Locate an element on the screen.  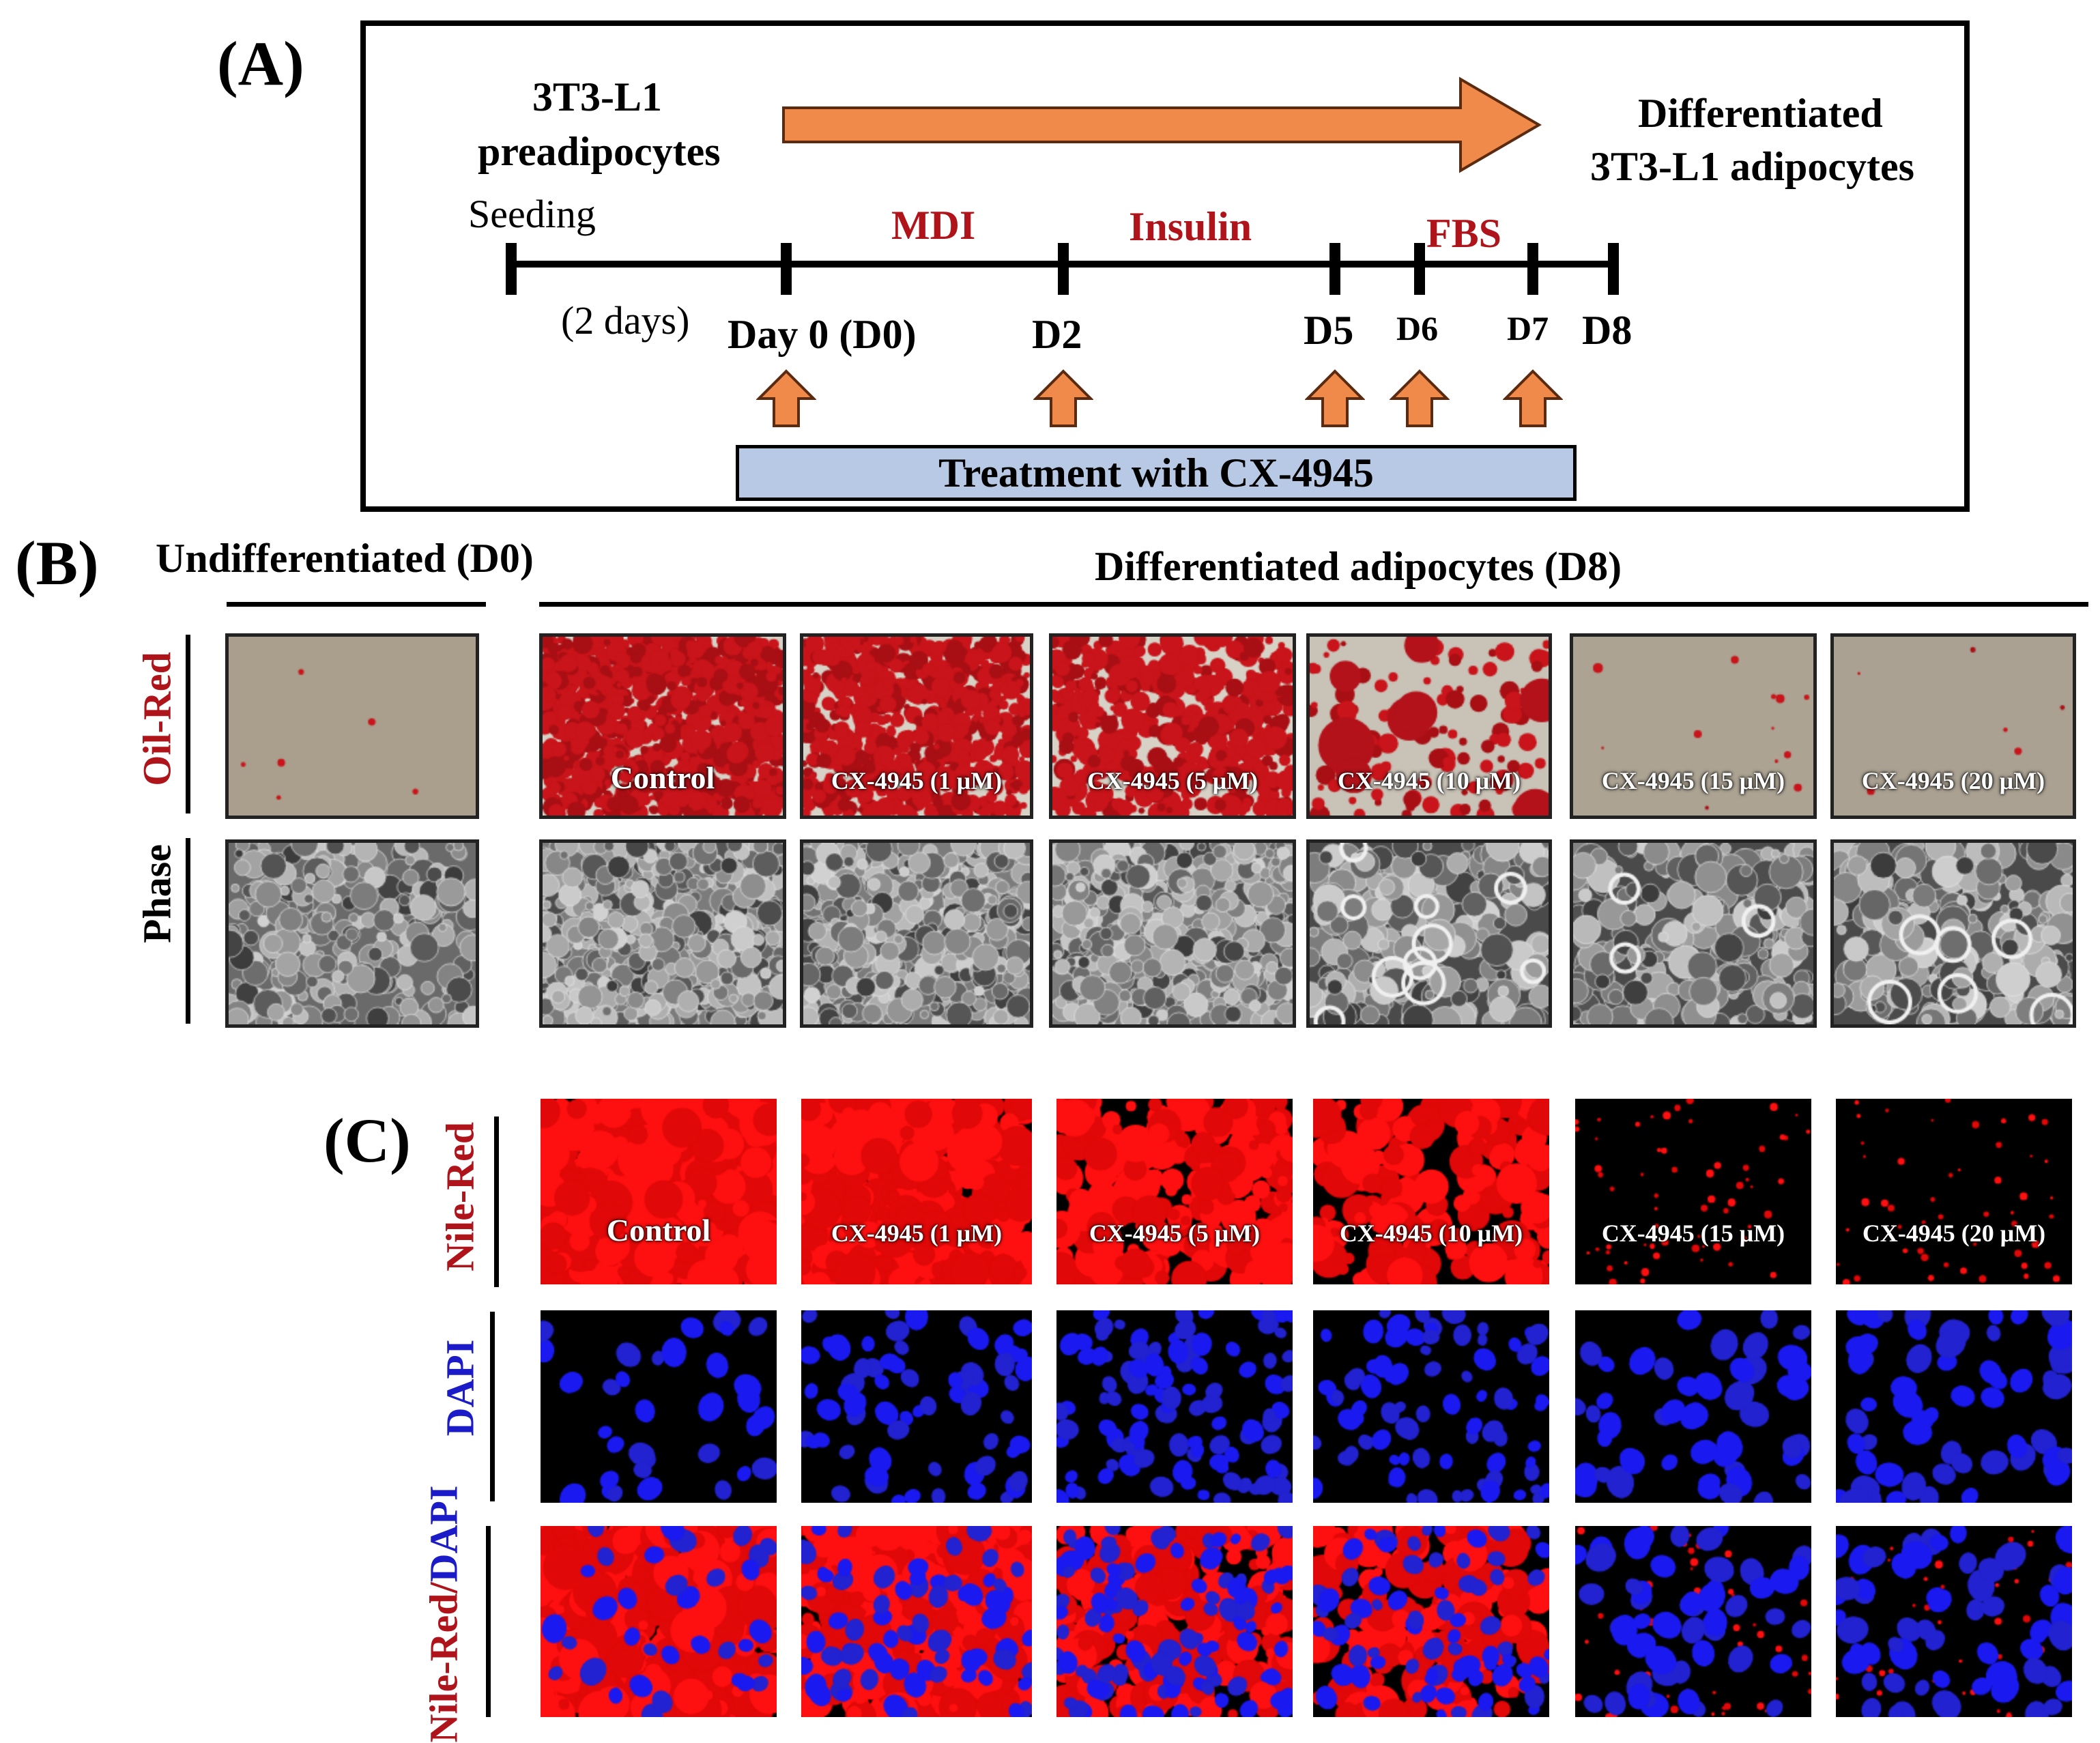
merge-tile-5-image is located at coordinates (1954, 1621).